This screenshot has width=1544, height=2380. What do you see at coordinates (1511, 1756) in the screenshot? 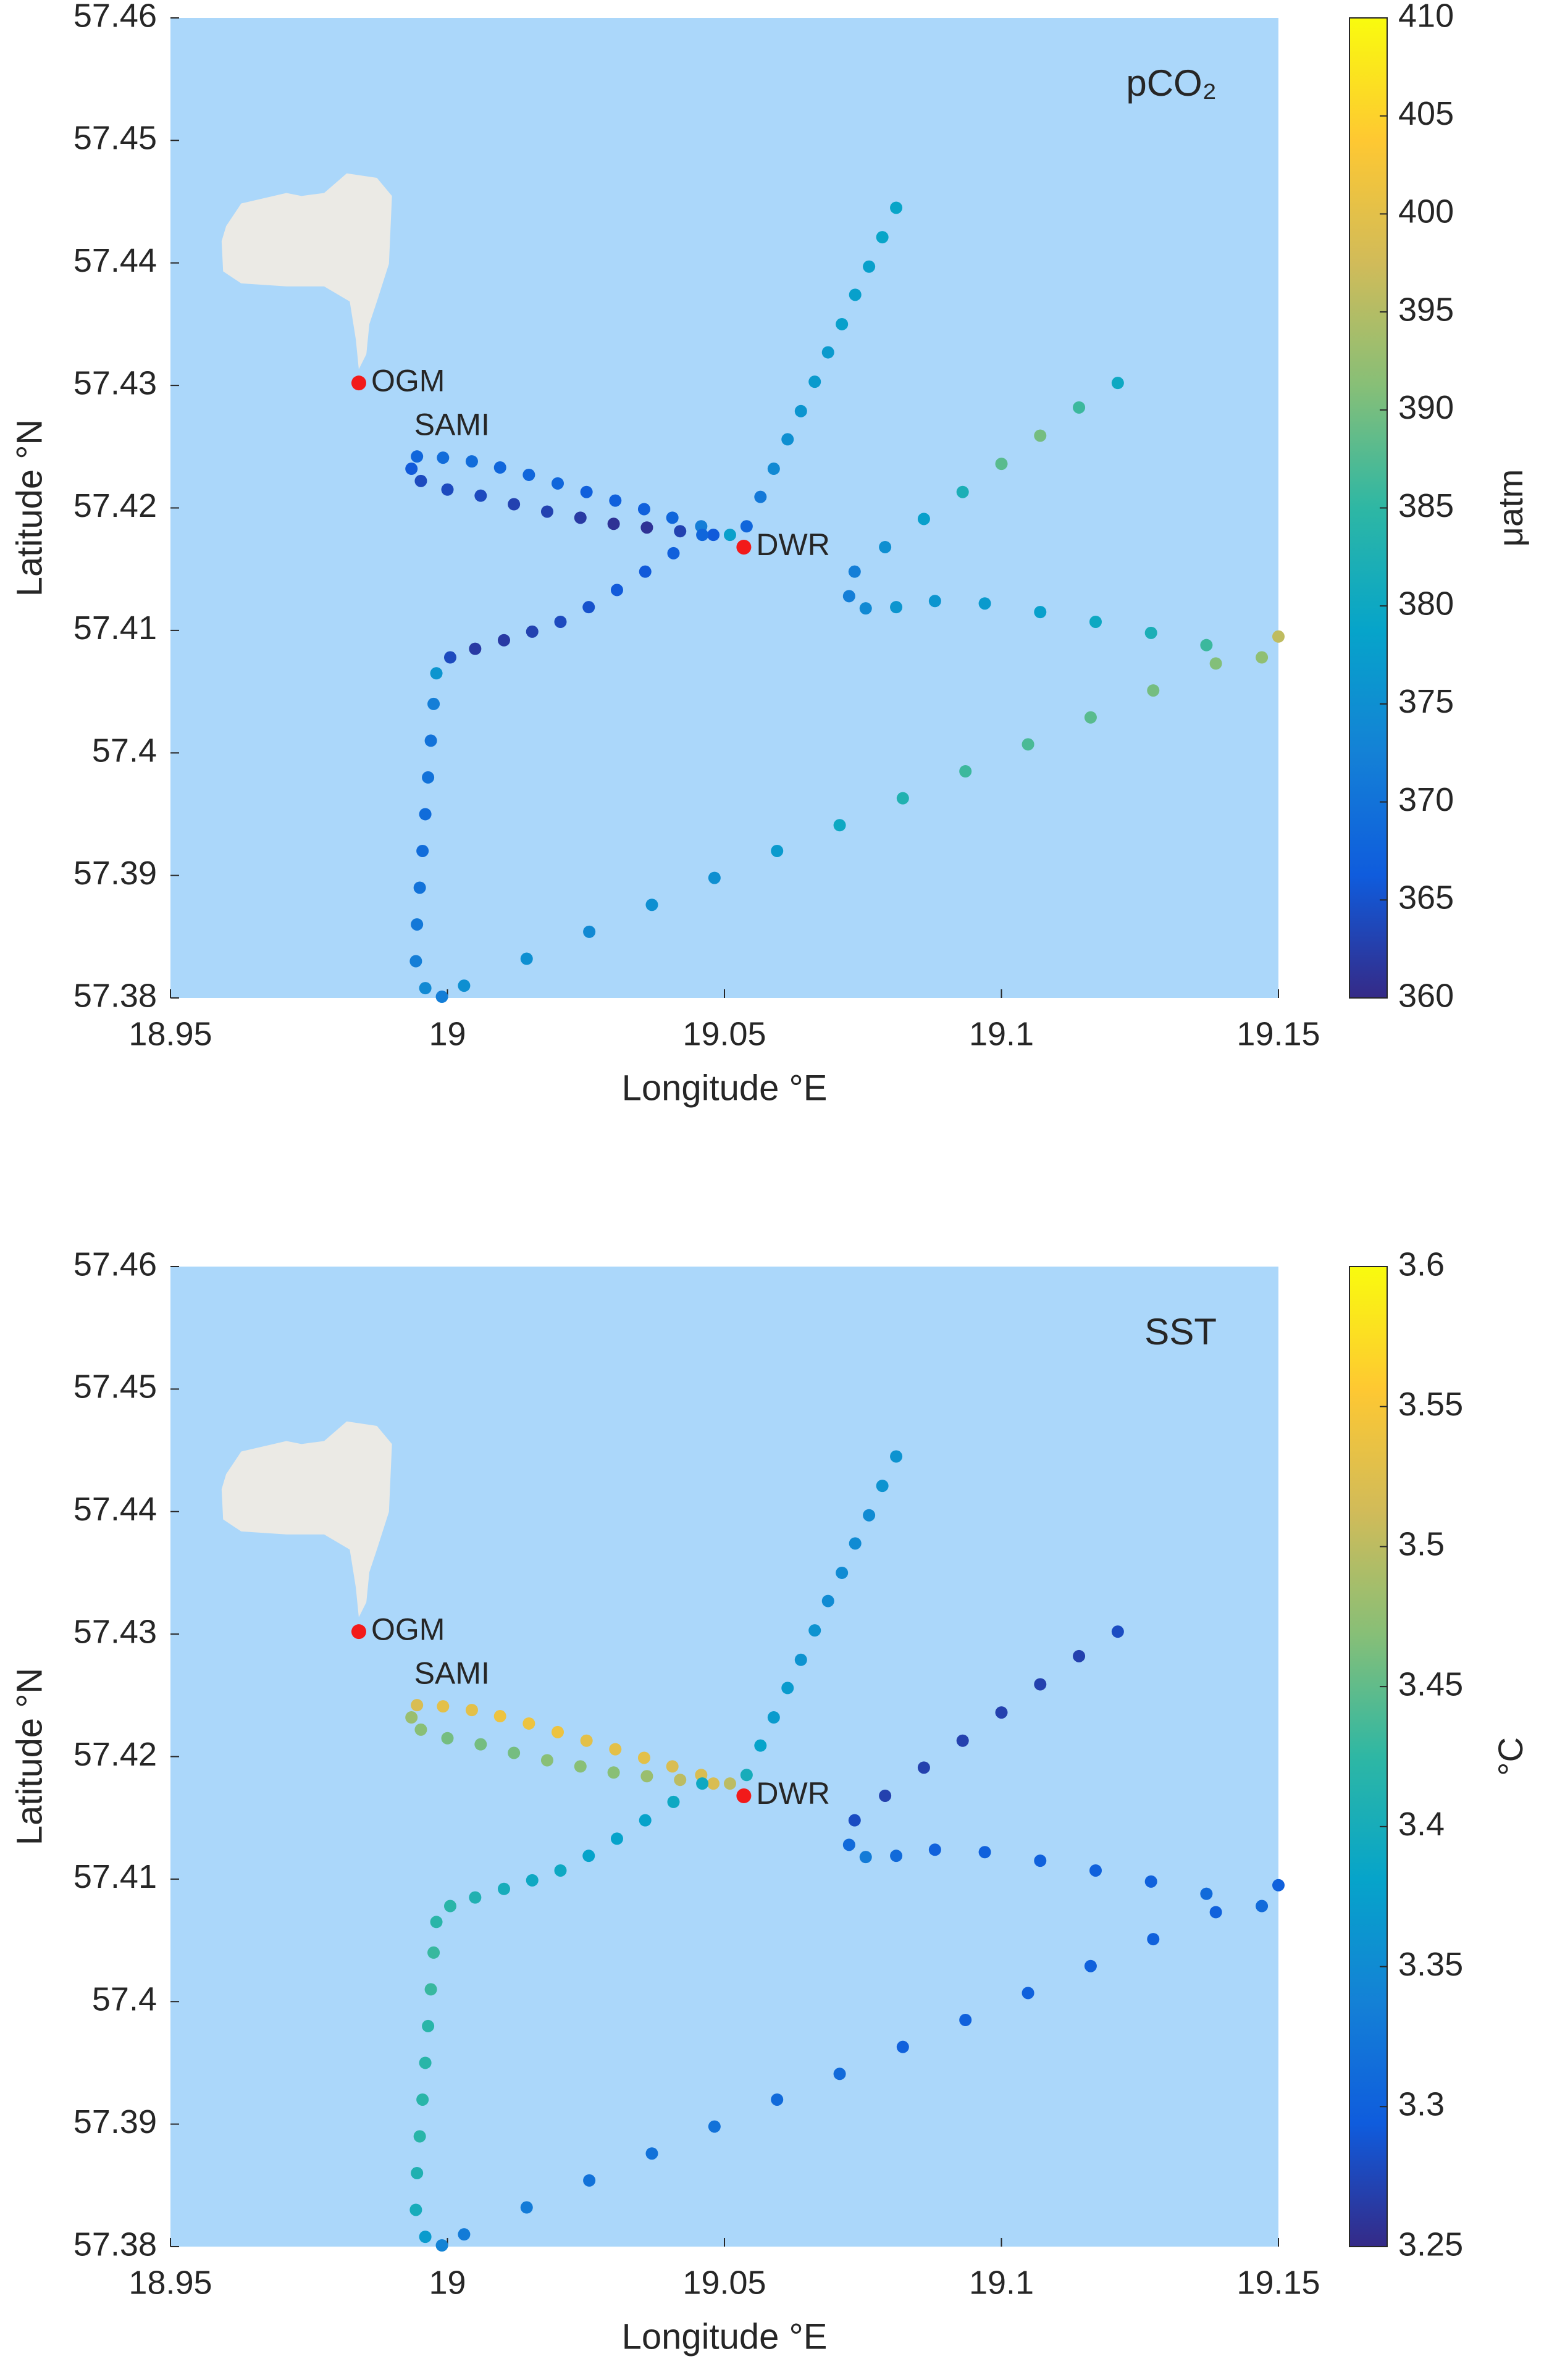
I see `colorbar-label: °C` at bounding box center [1511, 1756].